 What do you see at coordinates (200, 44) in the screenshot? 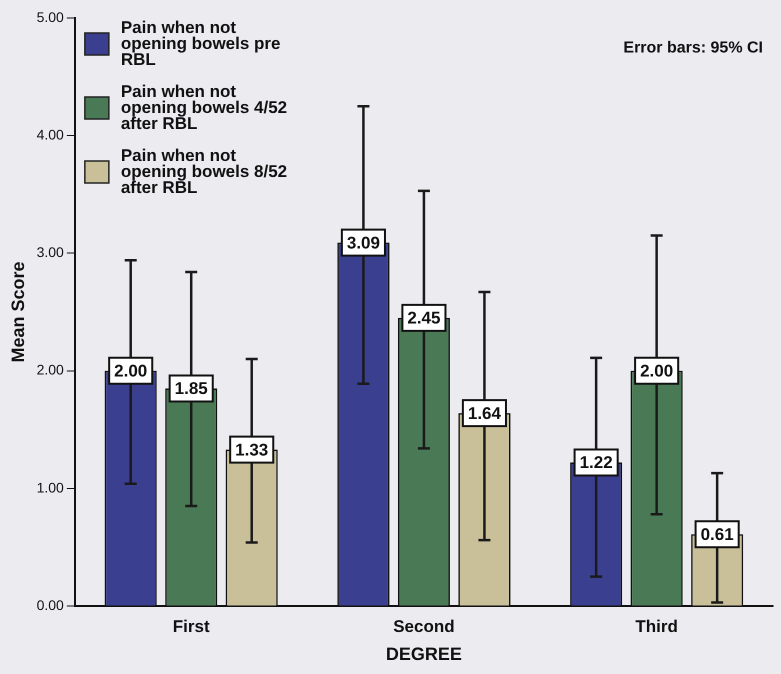
I see `legend-label: Pain when not opening bowels pre RBL` at bounding box center [200, 44].